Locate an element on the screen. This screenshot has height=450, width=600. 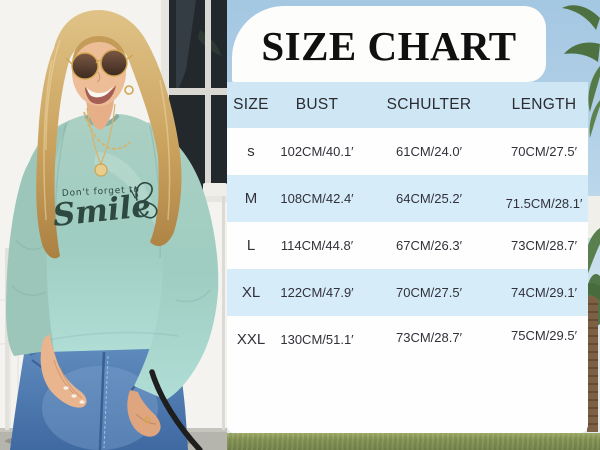
bust-value: 122CM/47.9′ is located at coordinates (317, 292).